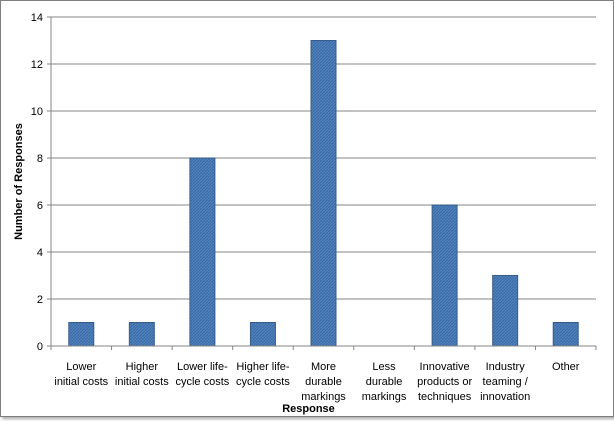  What do you see at coordinates (40, 253) in the screenshot?
I see `y-tick-label: 4` at bounding box center [40, 253].